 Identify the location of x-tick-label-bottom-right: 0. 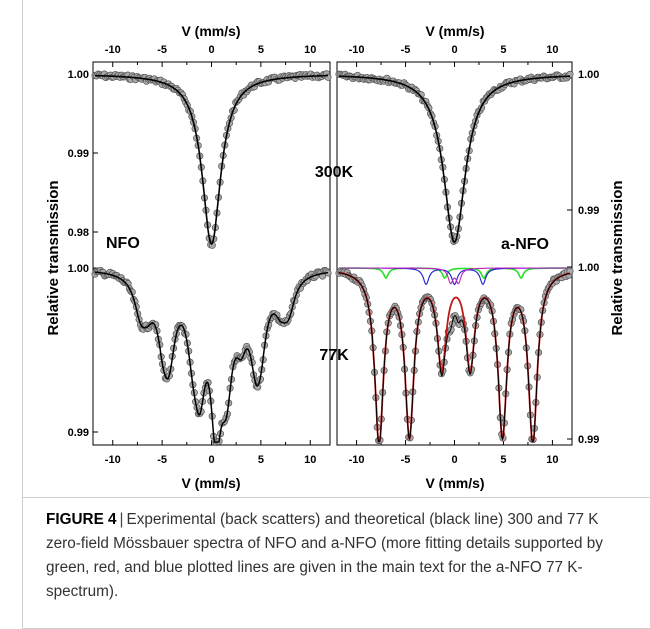
(454, 460).